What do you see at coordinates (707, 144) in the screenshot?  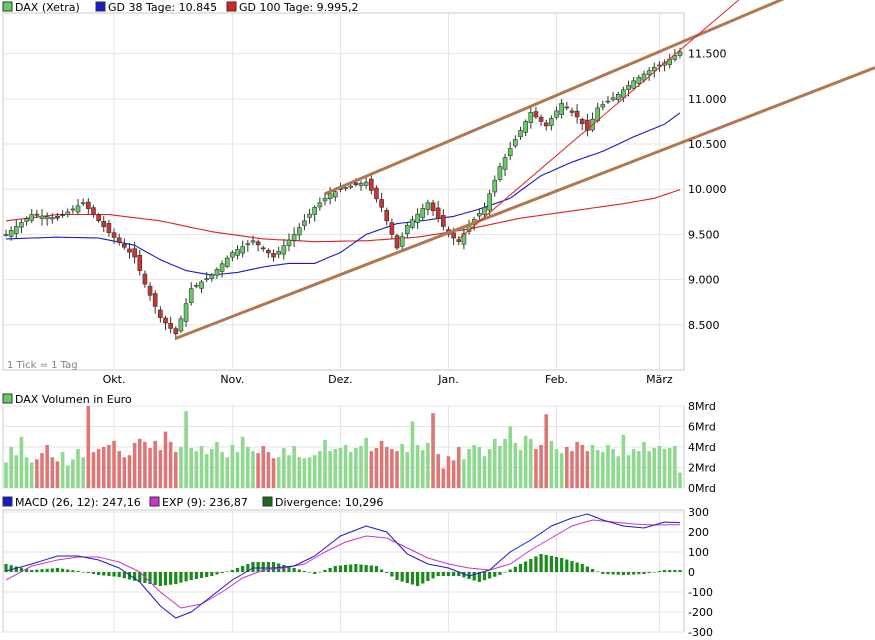 I see `price-y-tick-label: 10.500` at bounding box center [707, 144].